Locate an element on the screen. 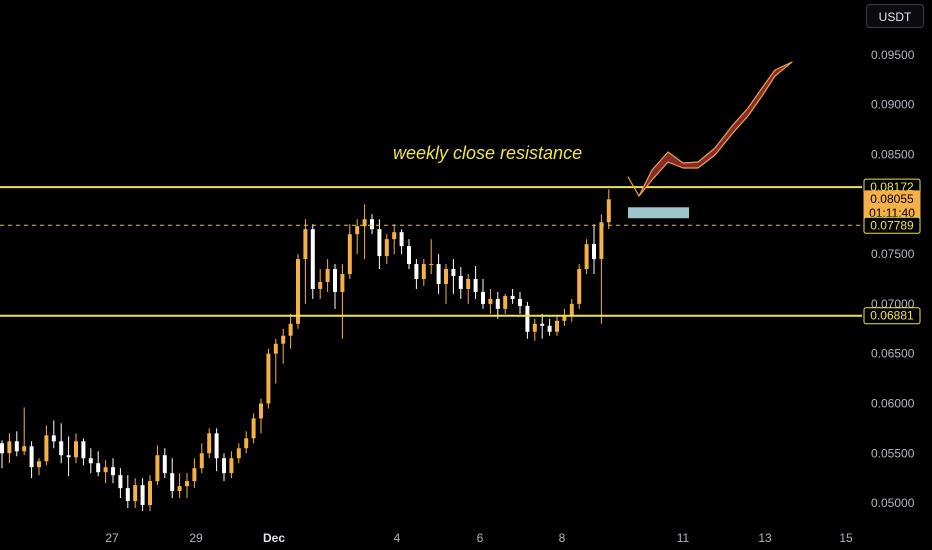 The width and height of the screenshot is (932, 550). price-tick: 0.06500 is located at coordinates (893, 354).